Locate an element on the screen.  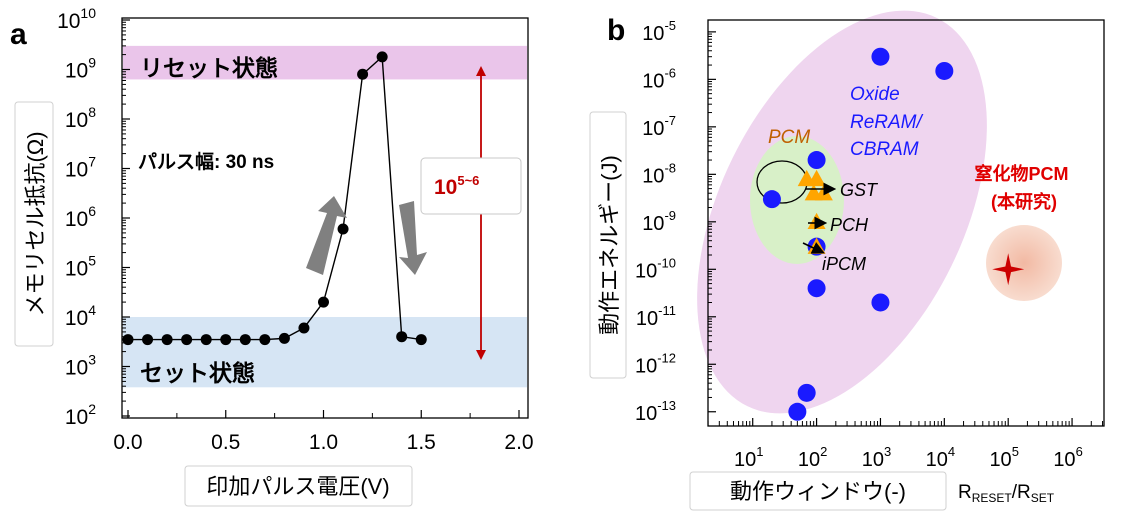
ipcm-label: iPCM is located at coordinates (844, 264).